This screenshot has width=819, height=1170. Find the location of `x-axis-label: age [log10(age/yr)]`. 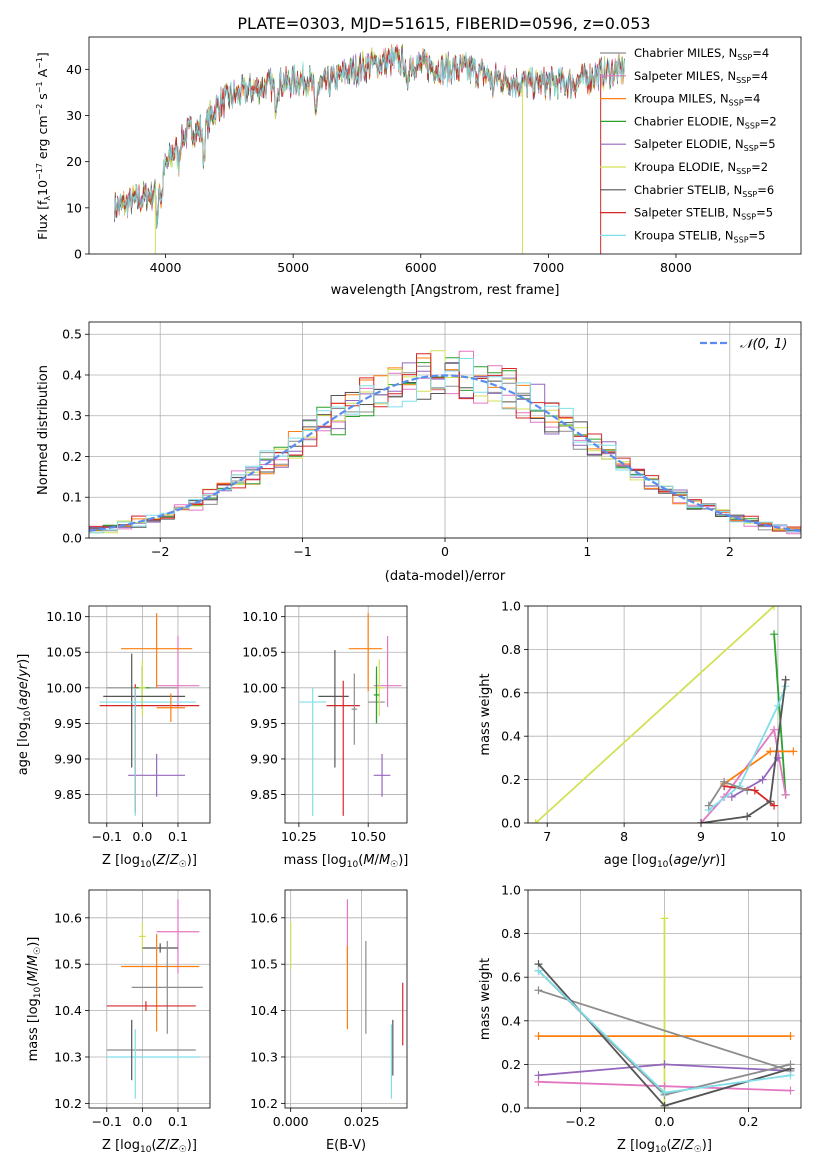

x-axis-label: age [log10(age/yr)] is located at coordinates (665, 861).